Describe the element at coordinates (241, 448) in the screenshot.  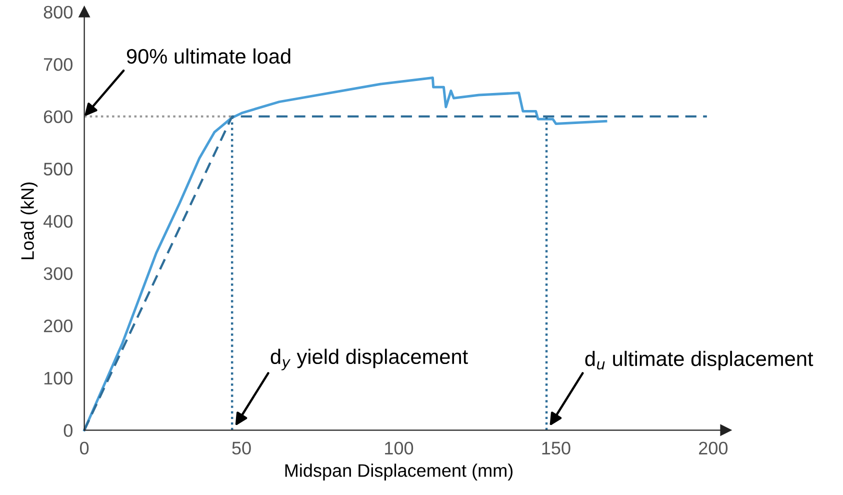
I see `x-tick-label: 50` at that location.